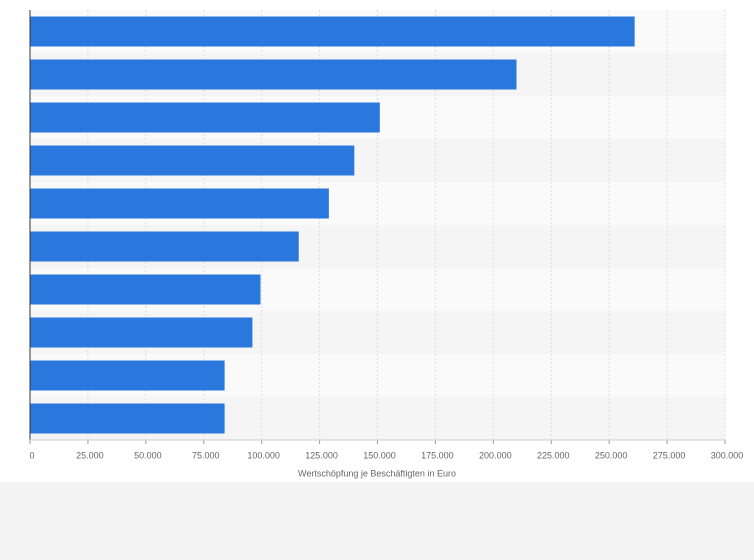 The width and height of the screenshot is (754, 560). What do you see at coordinates (553, 455) in the screenshot?
I see `x-tick-label: 225.000` at bounding box center [553, 455].